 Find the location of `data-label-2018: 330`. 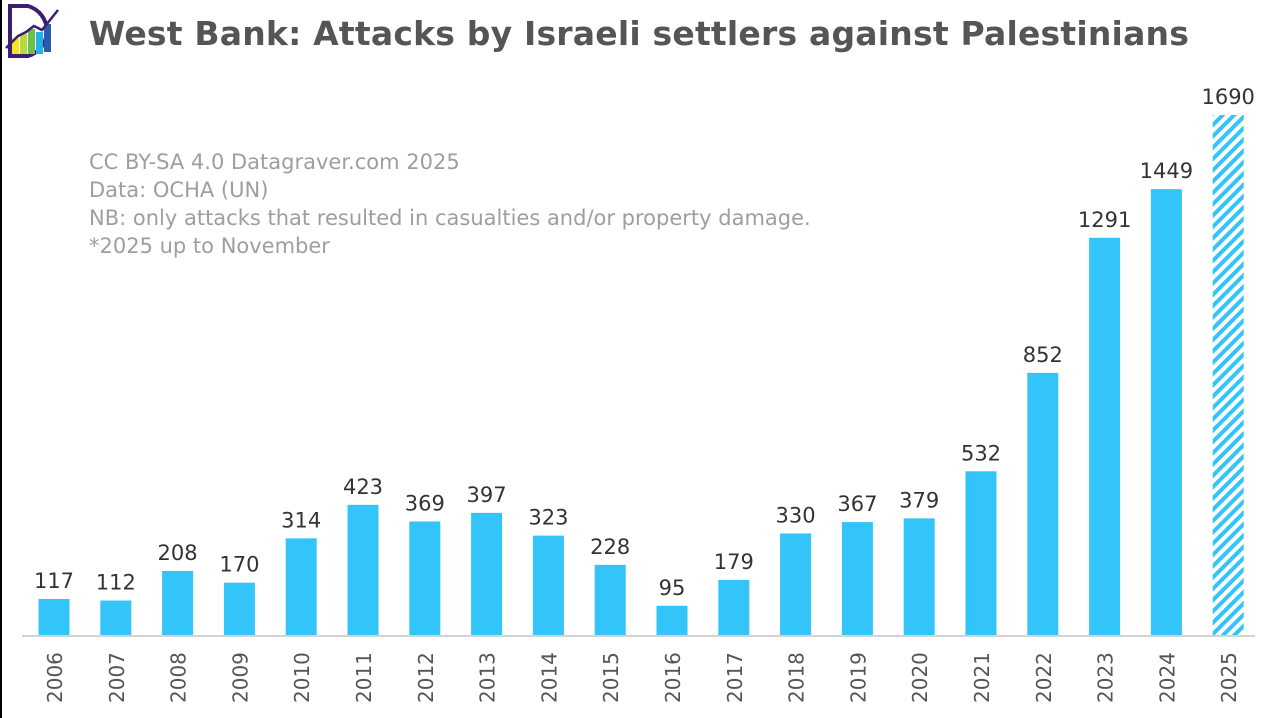

data-label-2018: 330 is located at coordinates (796, 515).